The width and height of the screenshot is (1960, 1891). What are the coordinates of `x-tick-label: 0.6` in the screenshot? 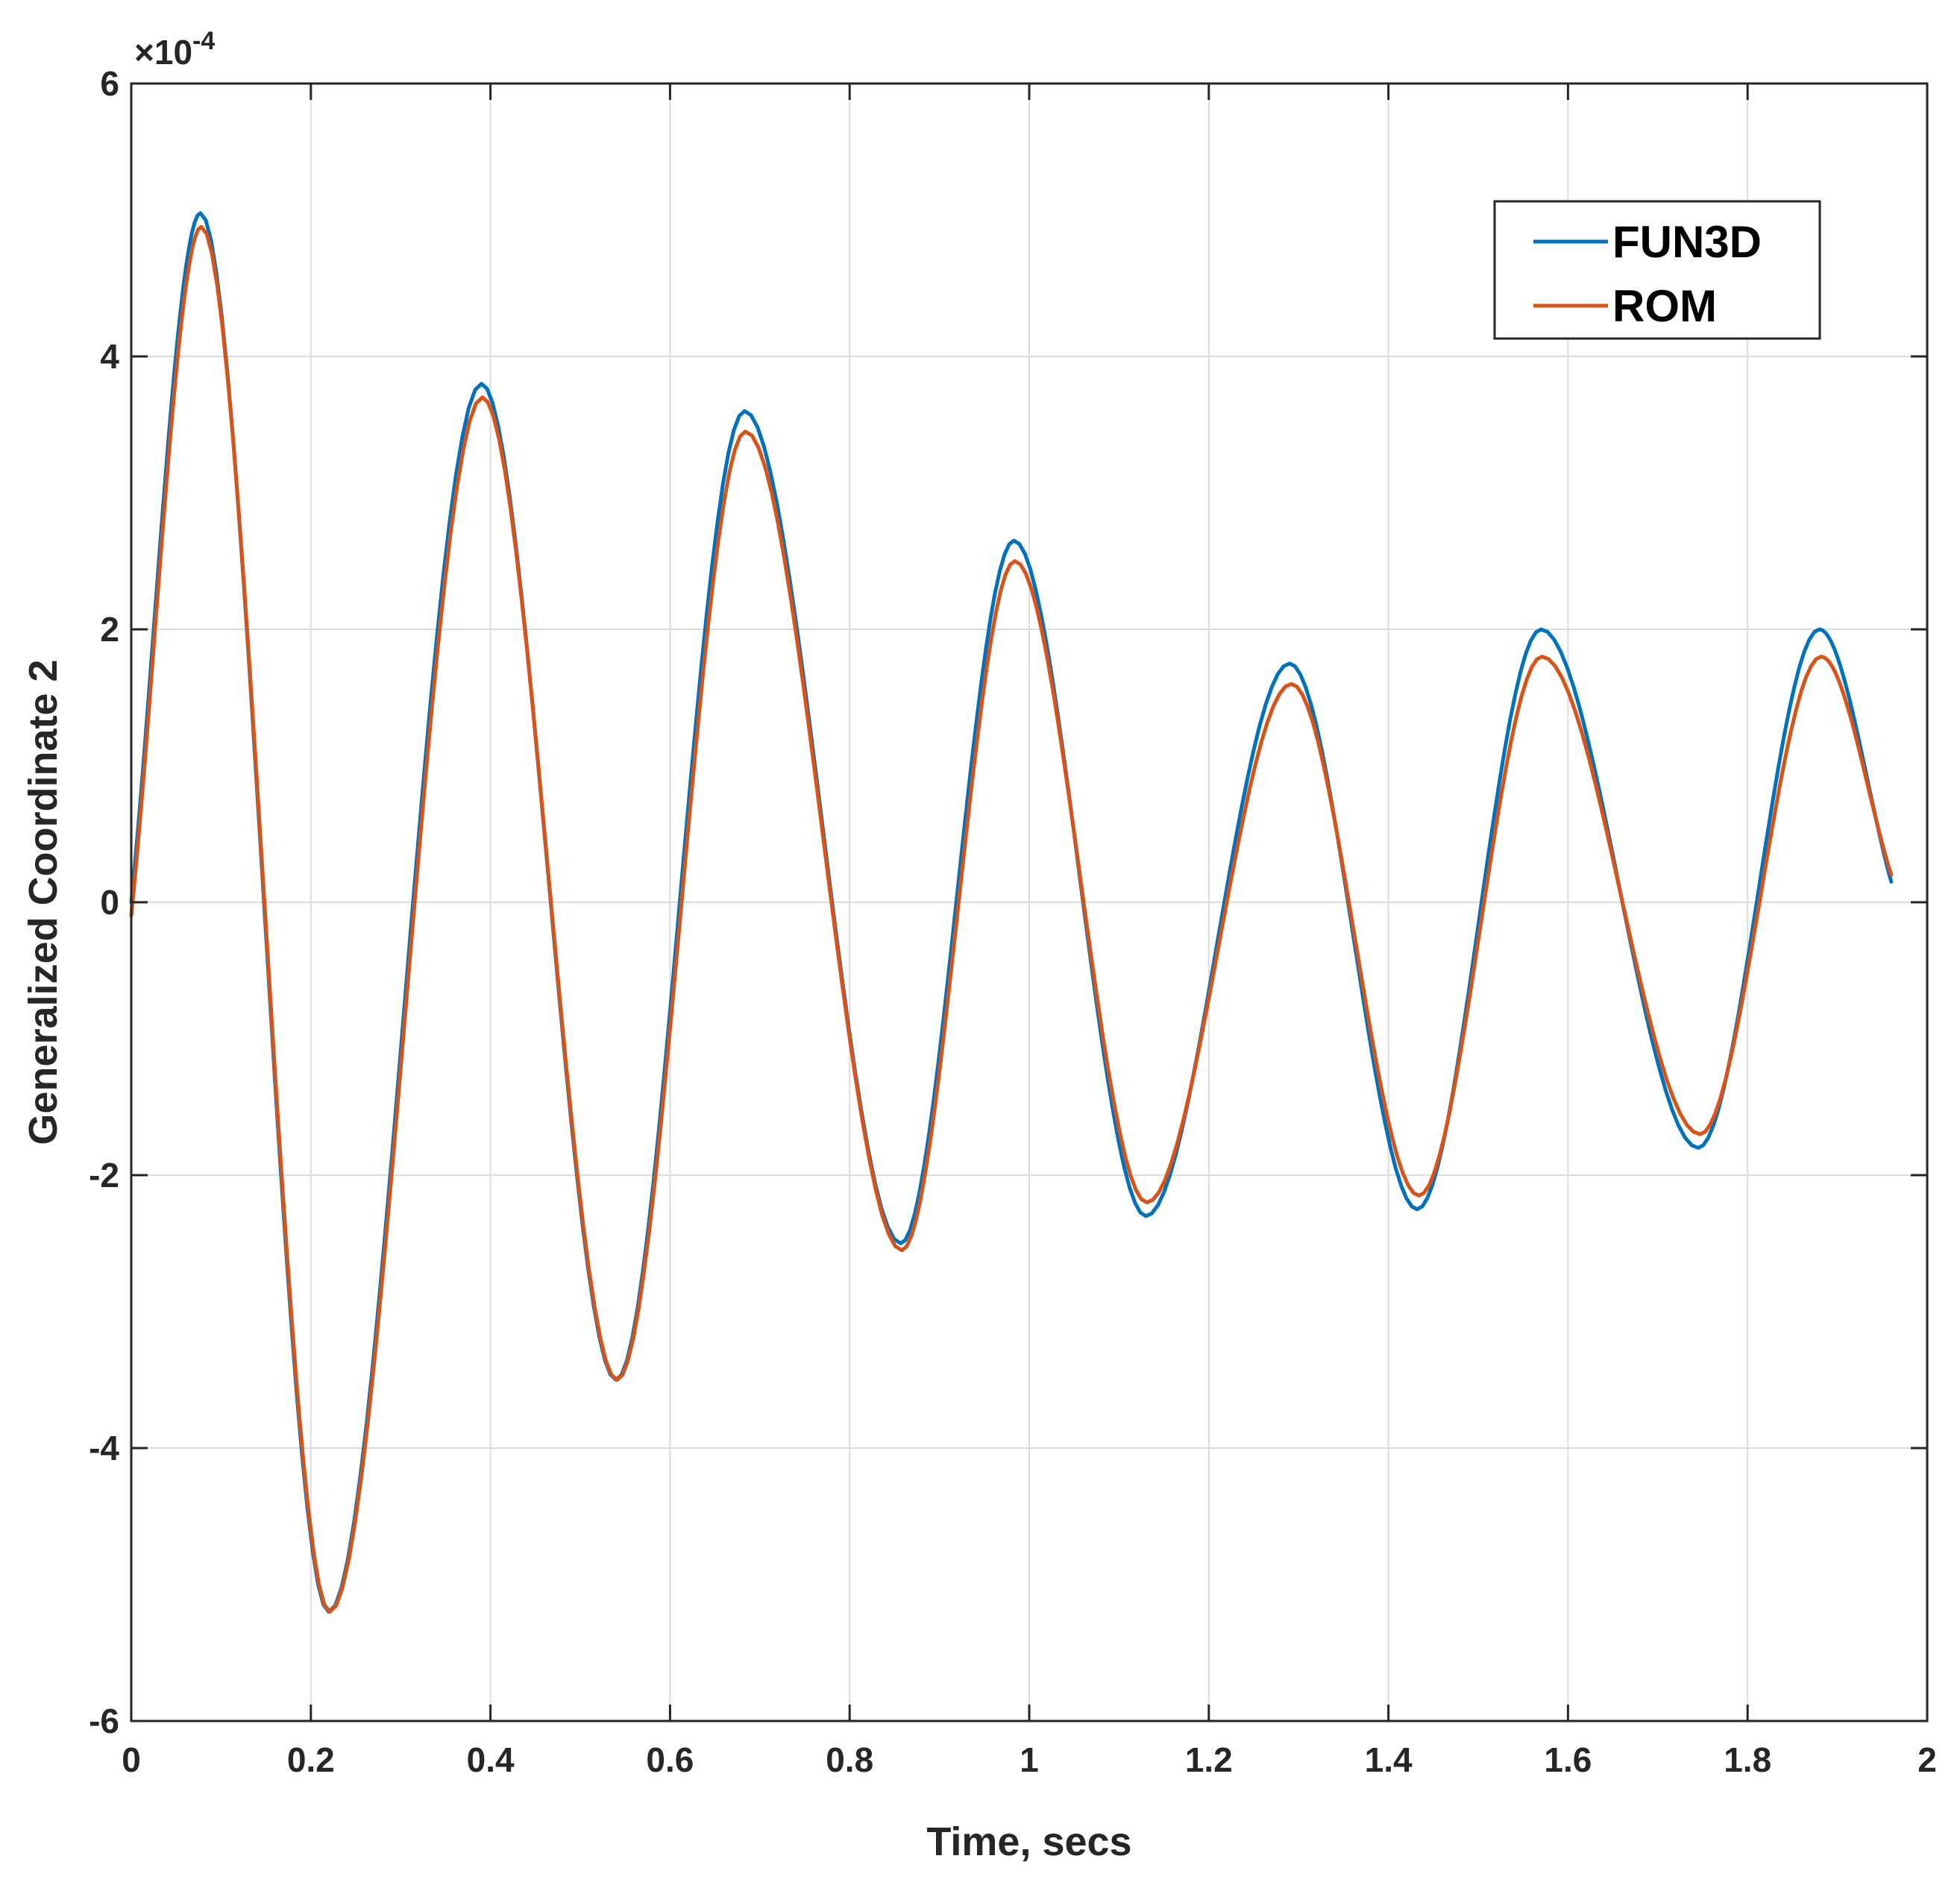 It's located at (670, 1760).